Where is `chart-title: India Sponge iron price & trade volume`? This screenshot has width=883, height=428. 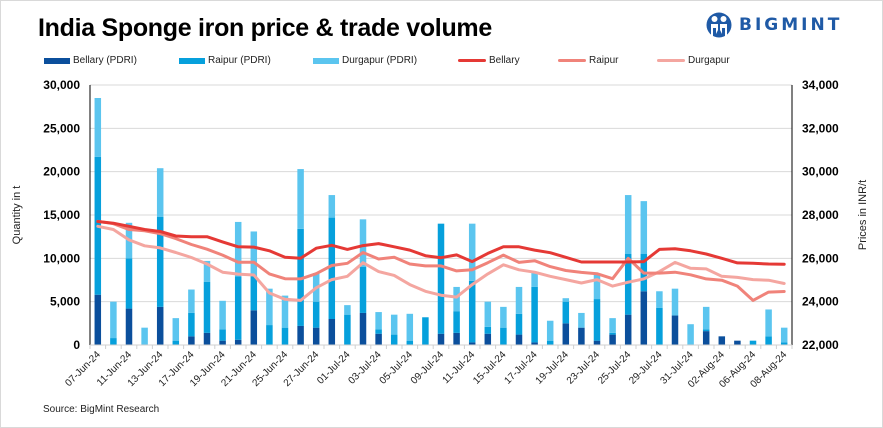 chart-title: India Sponge iron price & trade volume is located at coordinates (265, 28).